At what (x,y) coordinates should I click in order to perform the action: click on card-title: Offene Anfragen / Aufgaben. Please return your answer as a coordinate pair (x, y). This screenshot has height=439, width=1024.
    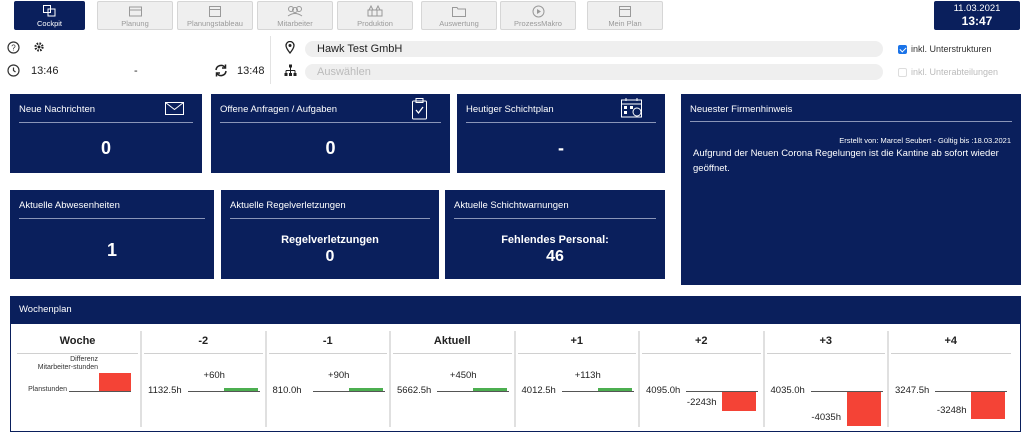
    Looking at the image, I should click on (279, 109).